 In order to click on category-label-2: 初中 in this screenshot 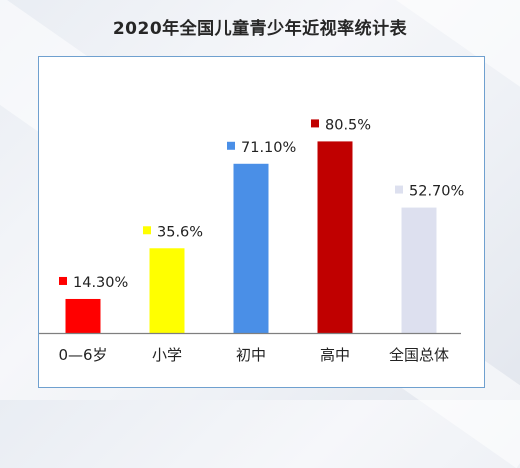, I will do `click(251, 355)`.